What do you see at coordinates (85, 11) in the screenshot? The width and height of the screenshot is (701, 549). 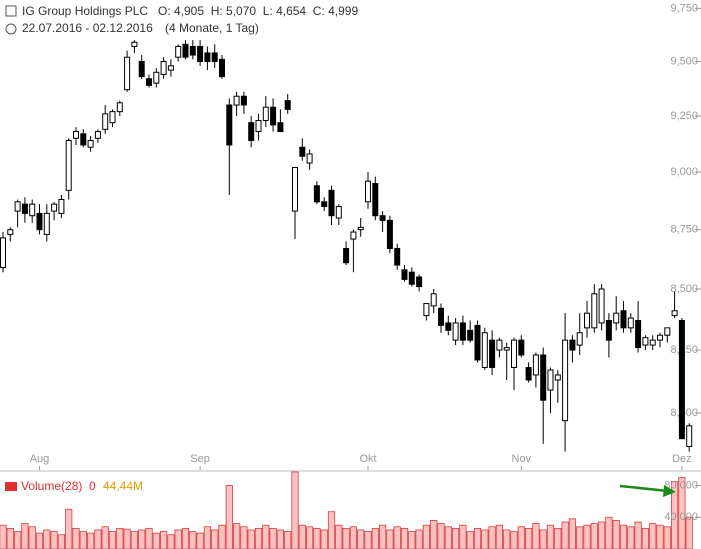 I see `chart-title: IG Group Holdings PLC` at bounding box center [85, 11].